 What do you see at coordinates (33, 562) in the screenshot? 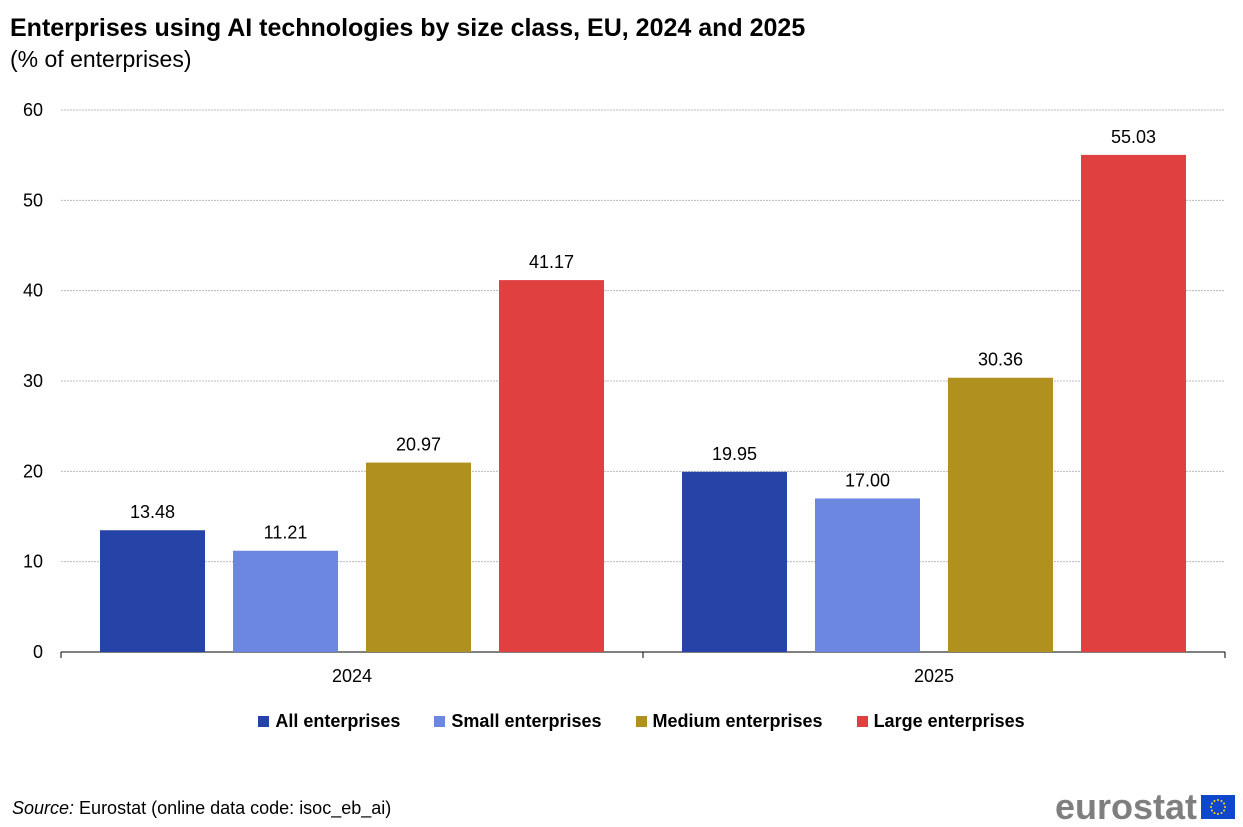
I see `y-tick-label: 10` at bounding box center [33, 562].